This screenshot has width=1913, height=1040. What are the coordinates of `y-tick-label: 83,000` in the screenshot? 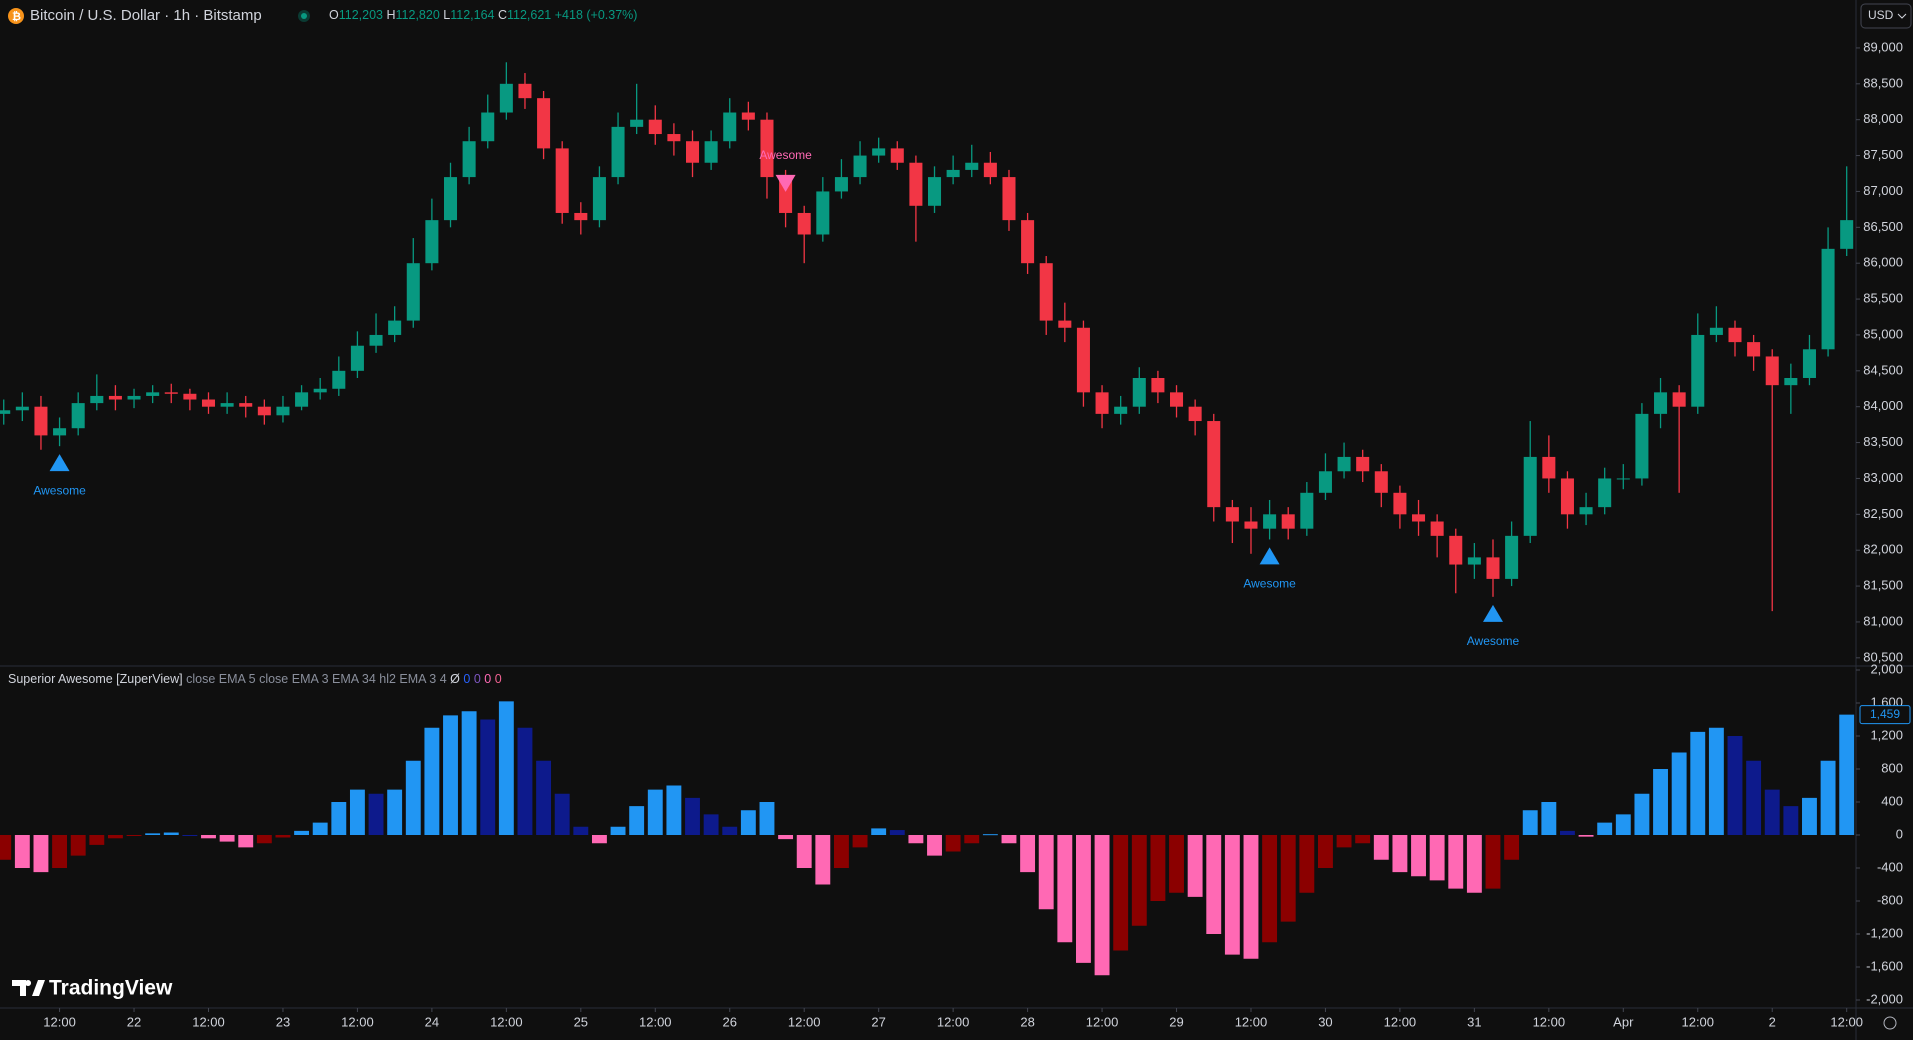 It's located at (1883, 477).